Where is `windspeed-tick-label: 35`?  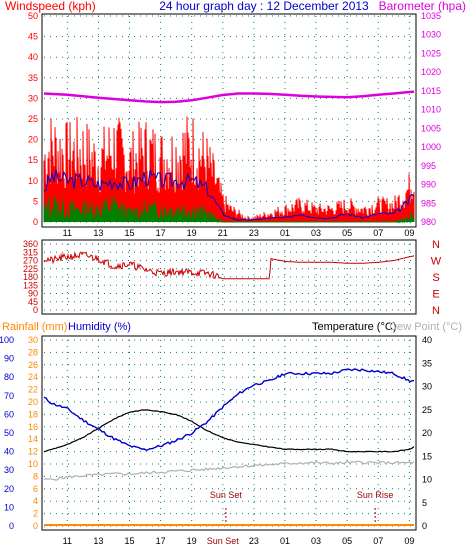
windspeed-tick-label: 35 is located at coordinates (33, 78).